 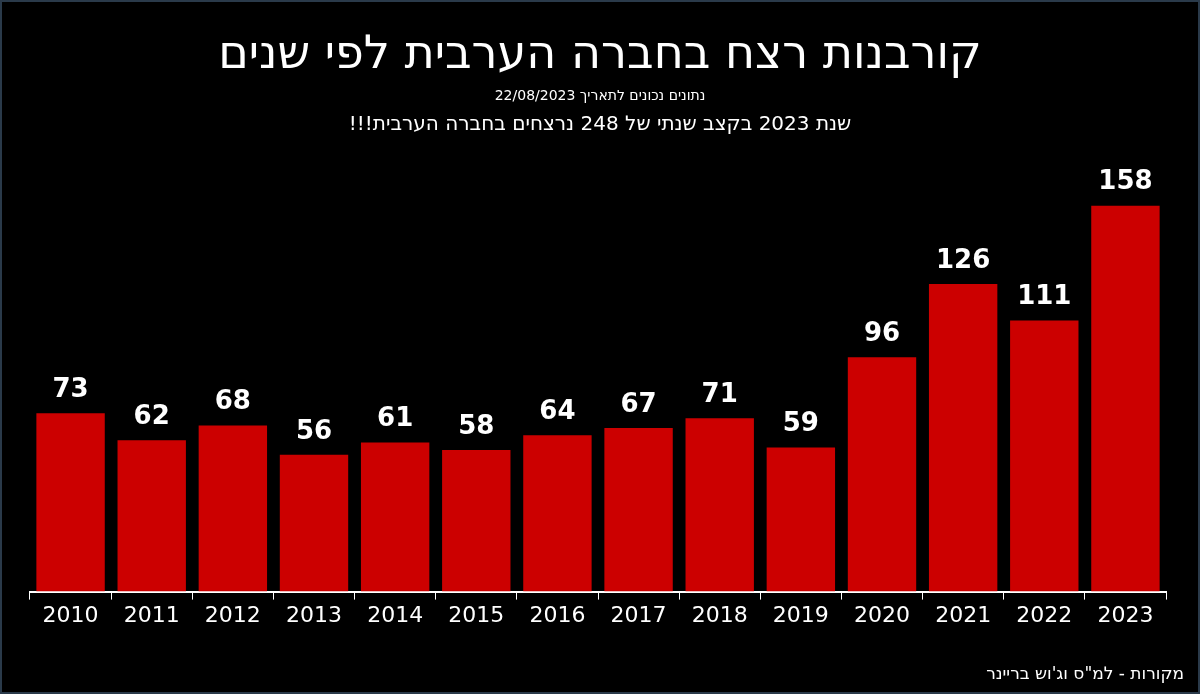 What do you see at coordinates (232, 400) in the screenshot?
I see `data-label: 68` at bounding box center [232, 400].